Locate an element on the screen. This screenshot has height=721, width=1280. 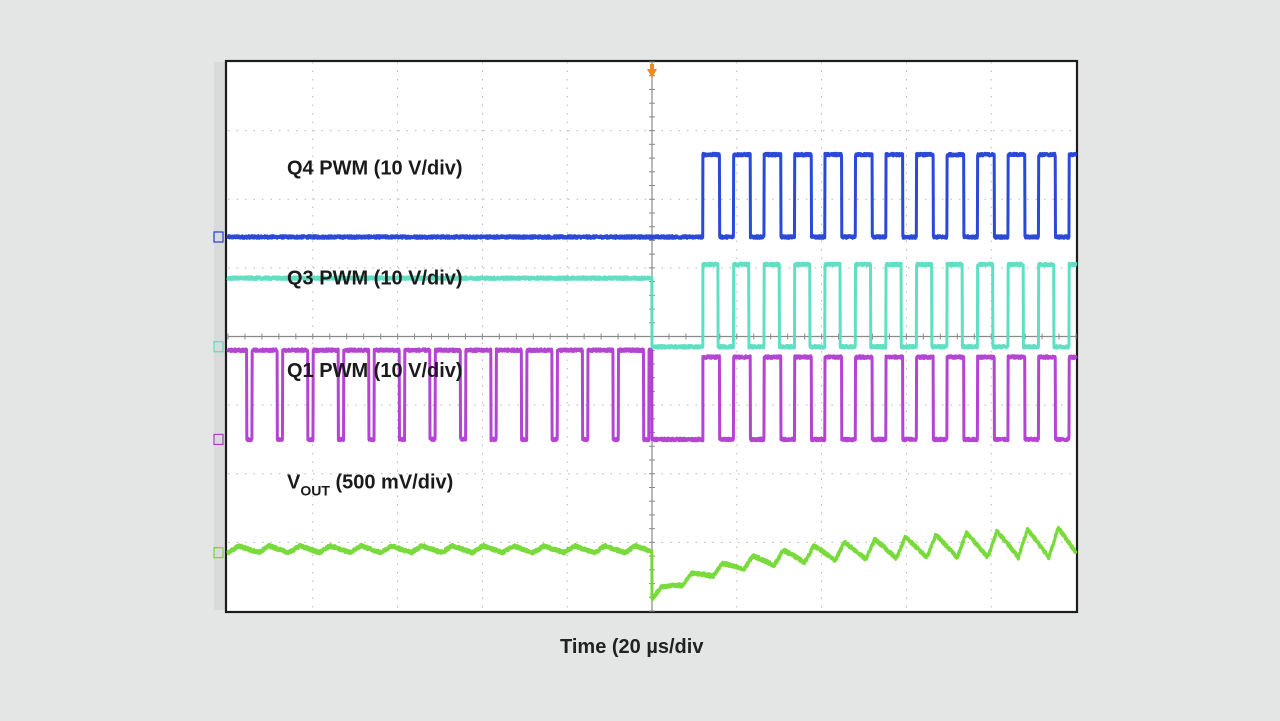
left-edge-strip is located at coordinates (220, 336).